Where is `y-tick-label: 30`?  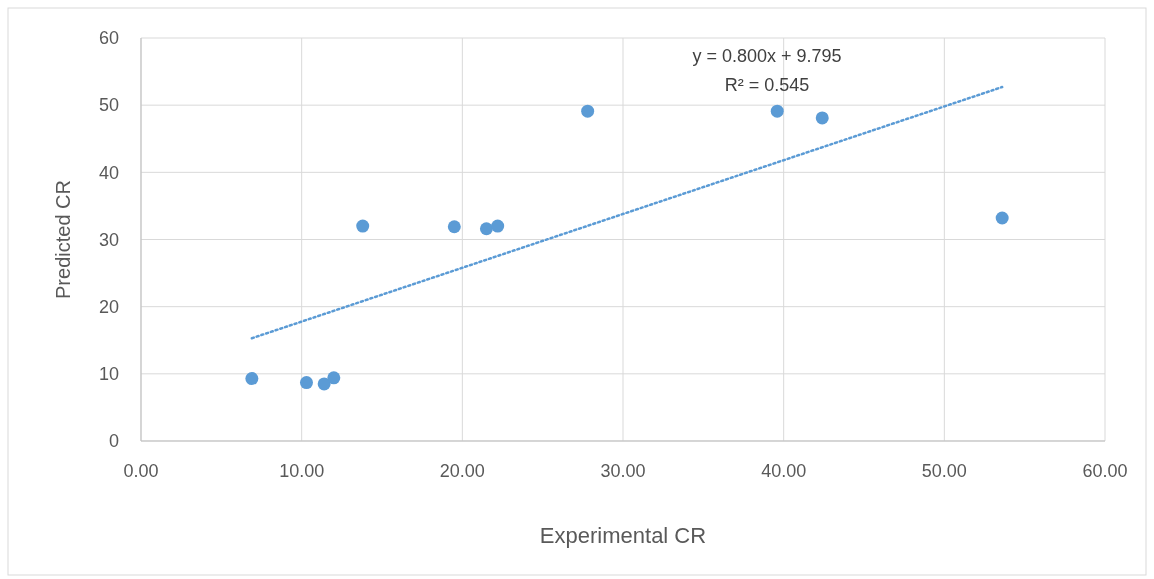
y-tick-label: 30 is located at coordinates (108, 239).